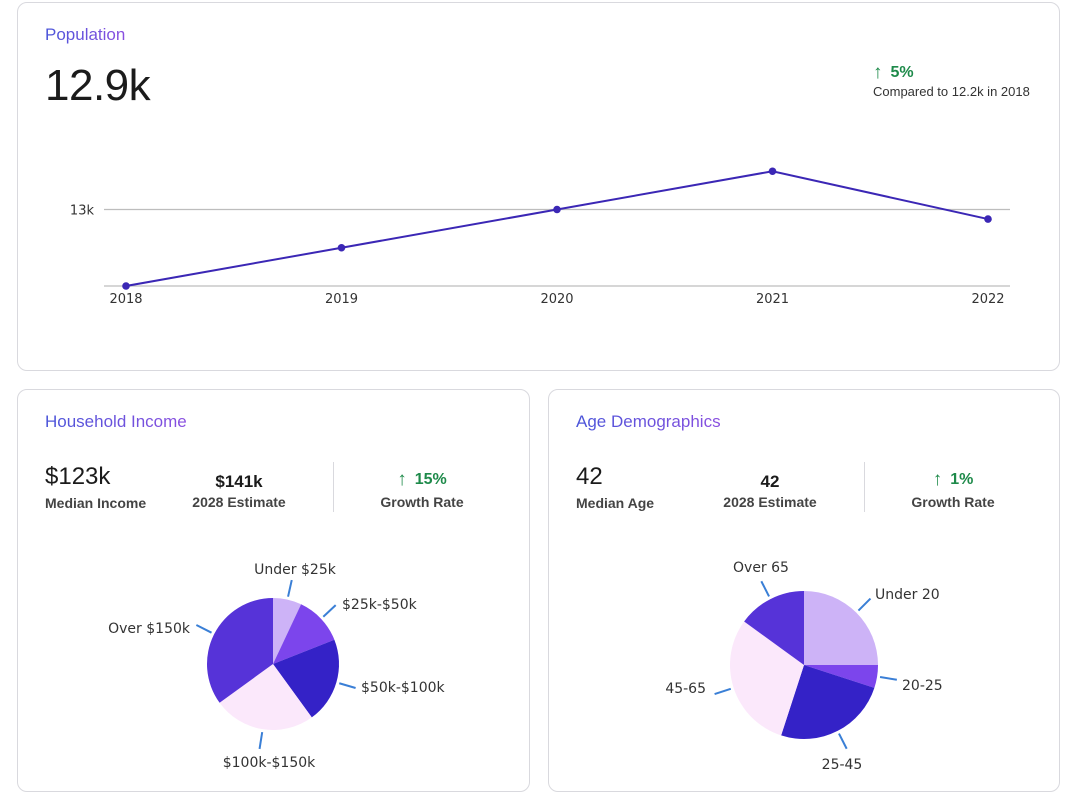 This screenshot has height=803, width=1071. Describe the element at coordinates (685, 689) in the screenshot. I see `pie-label: 45-65` at that location.